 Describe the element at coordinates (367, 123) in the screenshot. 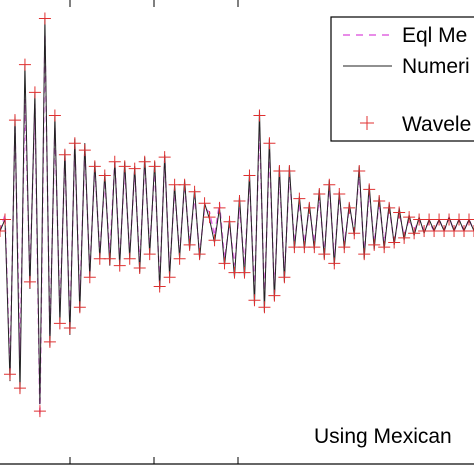

I see `legend-swatch-wavelet` at that location.